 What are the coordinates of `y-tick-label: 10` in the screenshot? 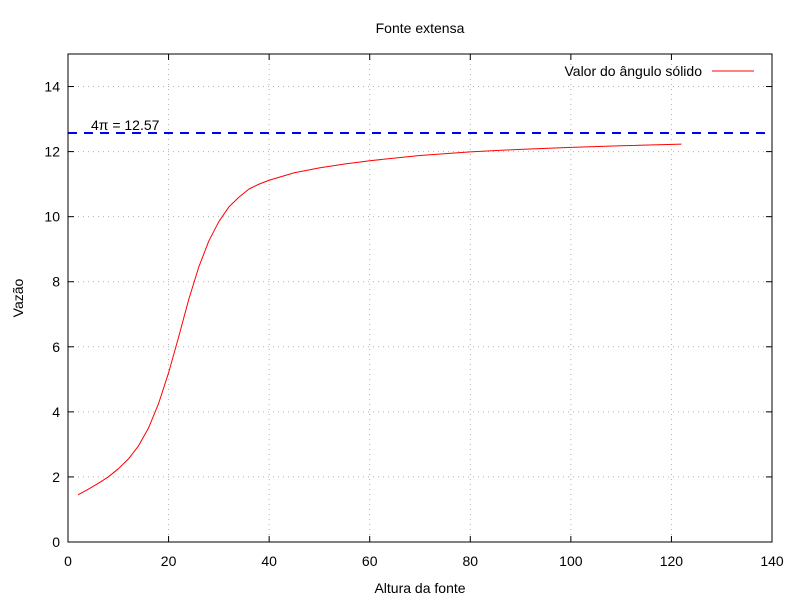 It's located at (52, 217).